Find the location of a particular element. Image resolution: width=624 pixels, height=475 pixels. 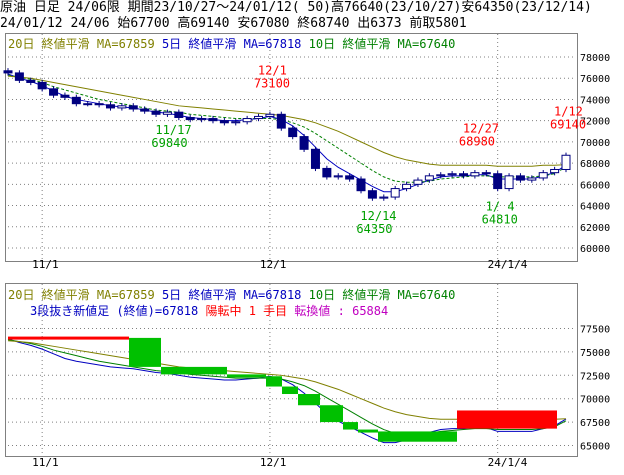

annotation-value: 73100 is located at coordinates (272, 83).